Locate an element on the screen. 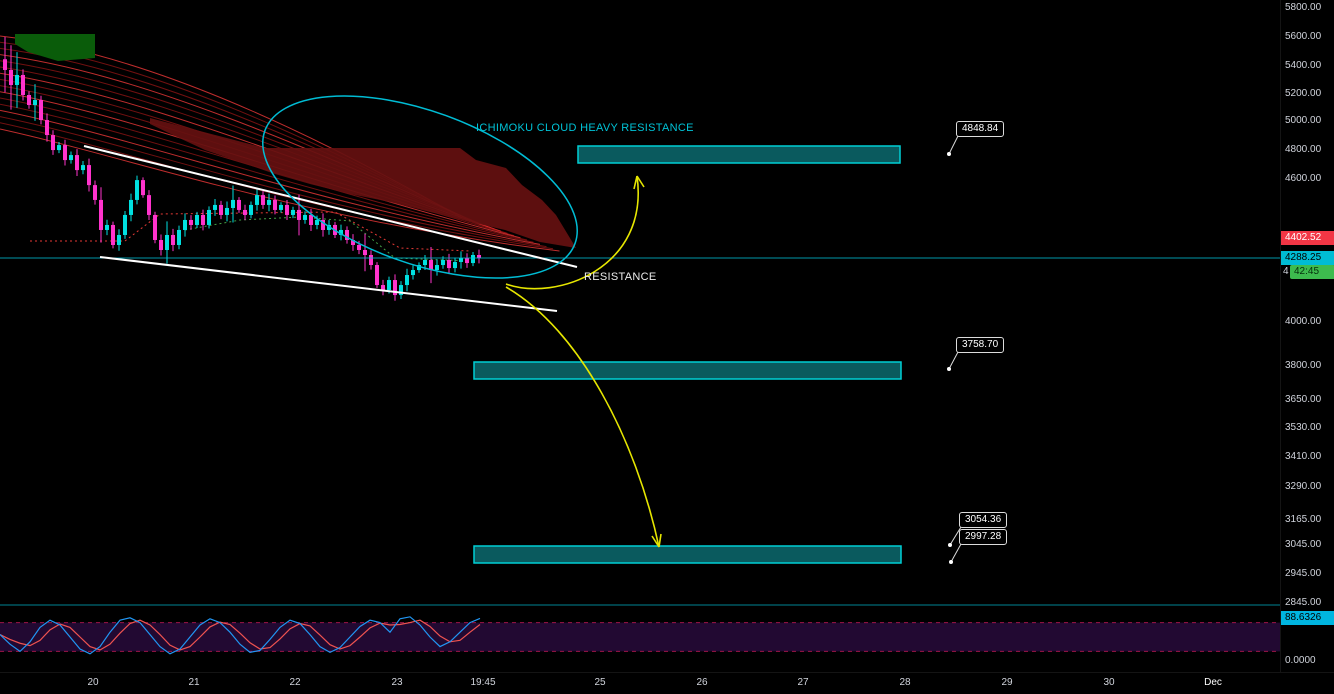 This screenshot has width=1334, height=694. candlesticks is located at coordinates (242, 168).